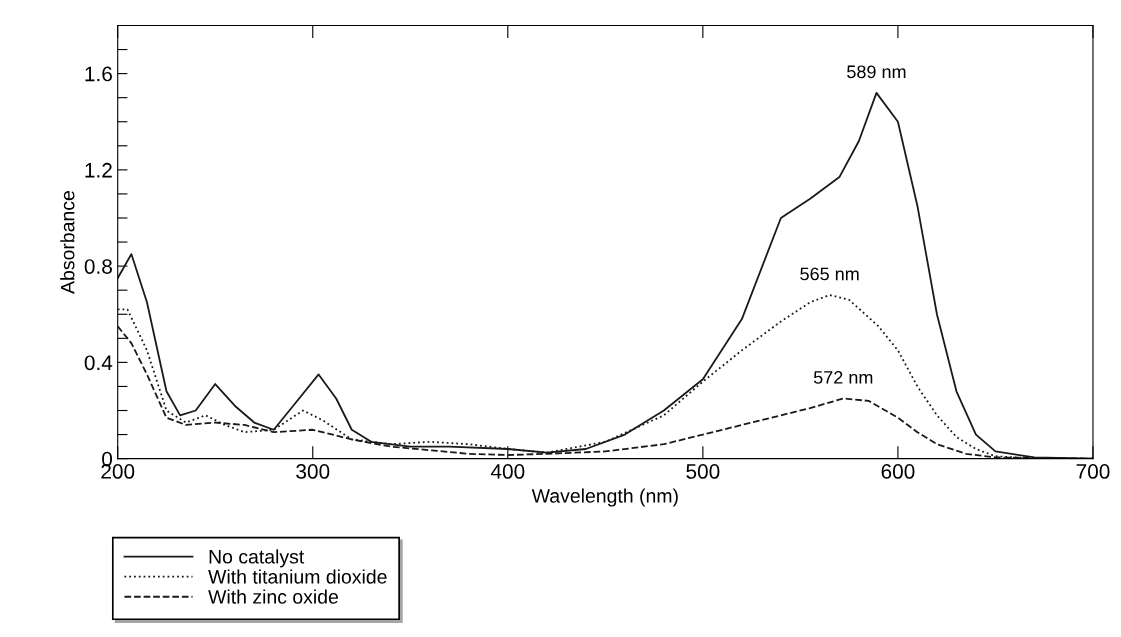 Image resolution: width=1121 pixels, height=637 pixels. What do you see at coordinates (257, 558) in the screenshot?
I see `legend-label: No catalyst` at bounding box center [257, 558].